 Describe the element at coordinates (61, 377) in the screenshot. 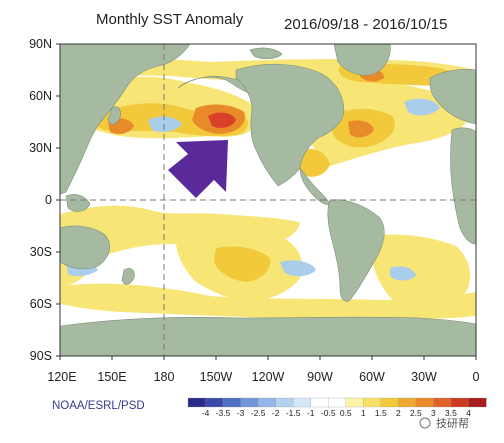

I see `lon-label-120e: 120E` at that location.